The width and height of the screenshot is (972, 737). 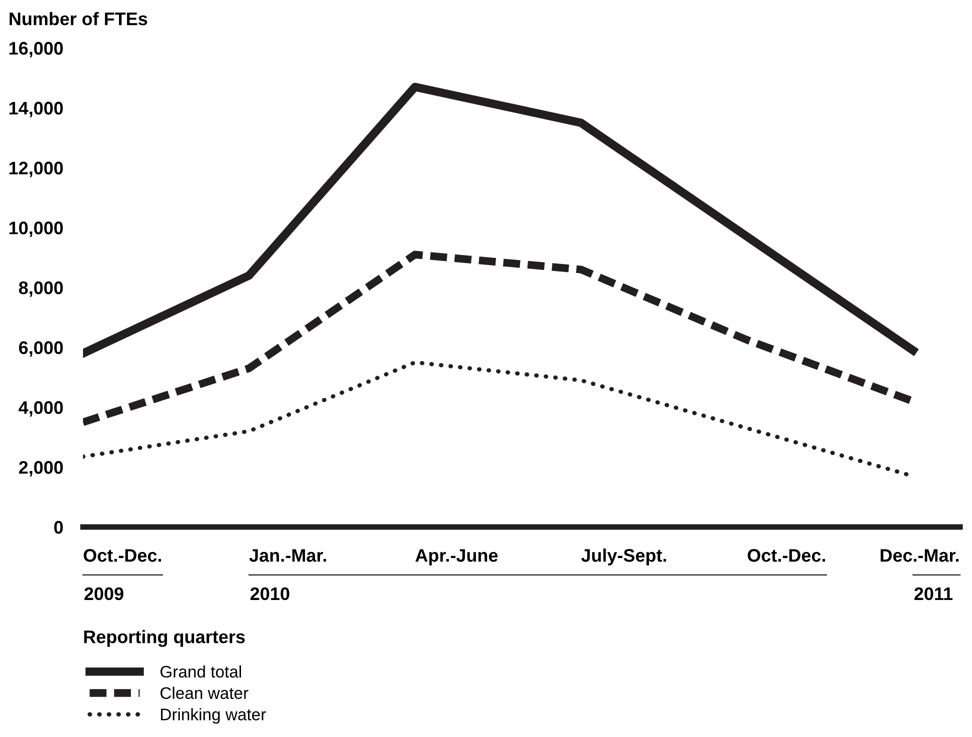 What do you see at coordinates (787, 555) in the screenshot?
I see `x-tick-label: Oct.-Dec.` at bounding box center [787, 555].